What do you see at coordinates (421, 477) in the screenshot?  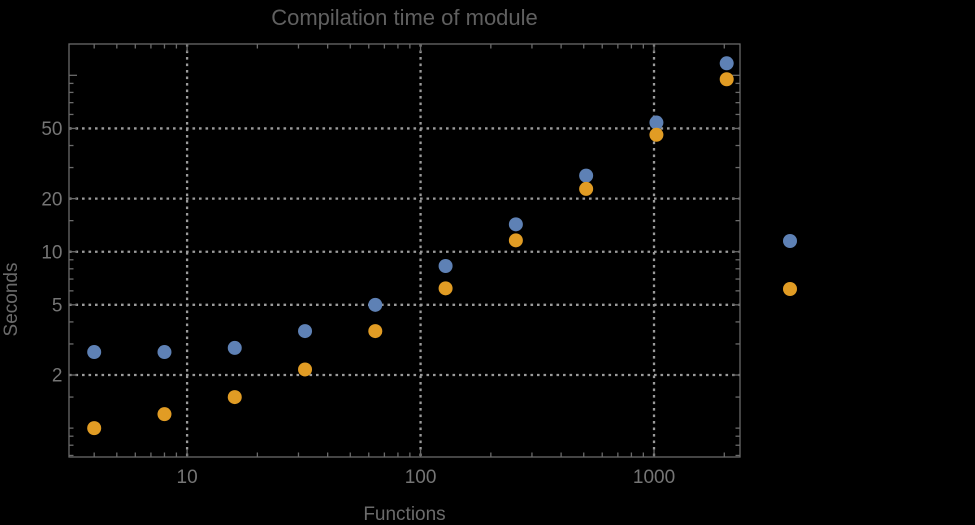 I see `x-tick-label: 100` at bounding box center [421, 477].